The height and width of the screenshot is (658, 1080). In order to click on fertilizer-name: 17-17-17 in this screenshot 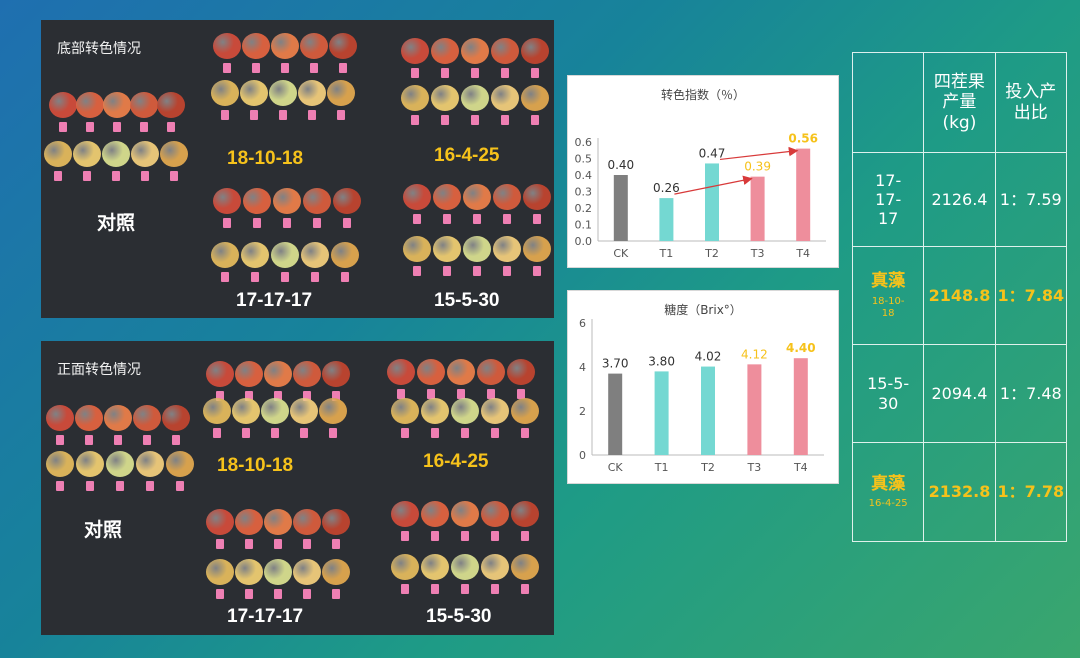, I will do `click(889, 199)`.